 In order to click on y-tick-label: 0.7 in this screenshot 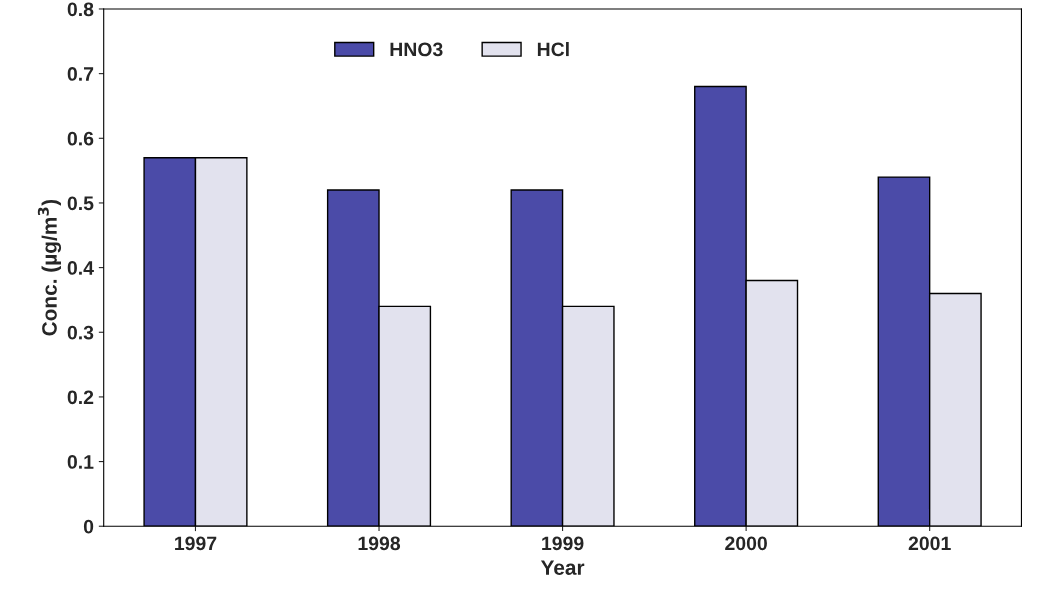, I will do `click(80, 74)`.